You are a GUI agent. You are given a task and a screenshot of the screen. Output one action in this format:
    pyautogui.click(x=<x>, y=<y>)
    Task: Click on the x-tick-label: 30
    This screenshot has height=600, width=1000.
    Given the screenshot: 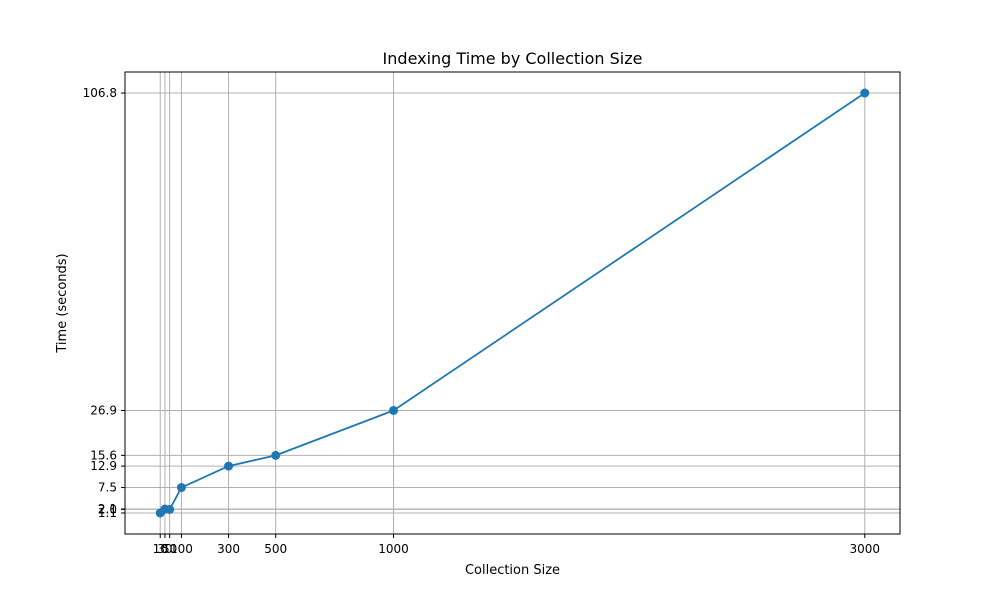 What is the action you would take?
    pyautogui.click(x=164, y=549)
    